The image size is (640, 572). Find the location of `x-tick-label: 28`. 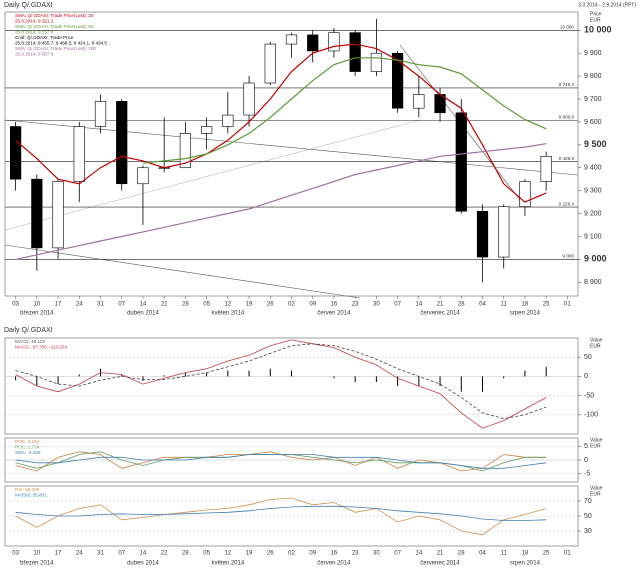

x-tick-label: 28 is located at coordinates (461, 305).